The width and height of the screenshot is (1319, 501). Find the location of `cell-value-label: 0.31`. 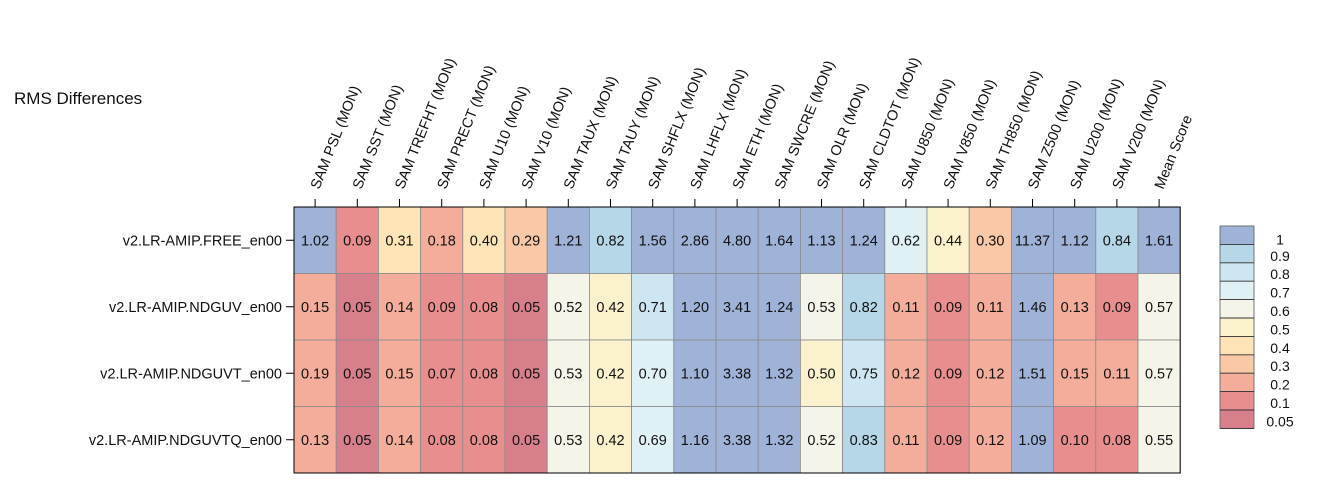

cell-value-label: 0.31 is located at coordinates (399, 241).